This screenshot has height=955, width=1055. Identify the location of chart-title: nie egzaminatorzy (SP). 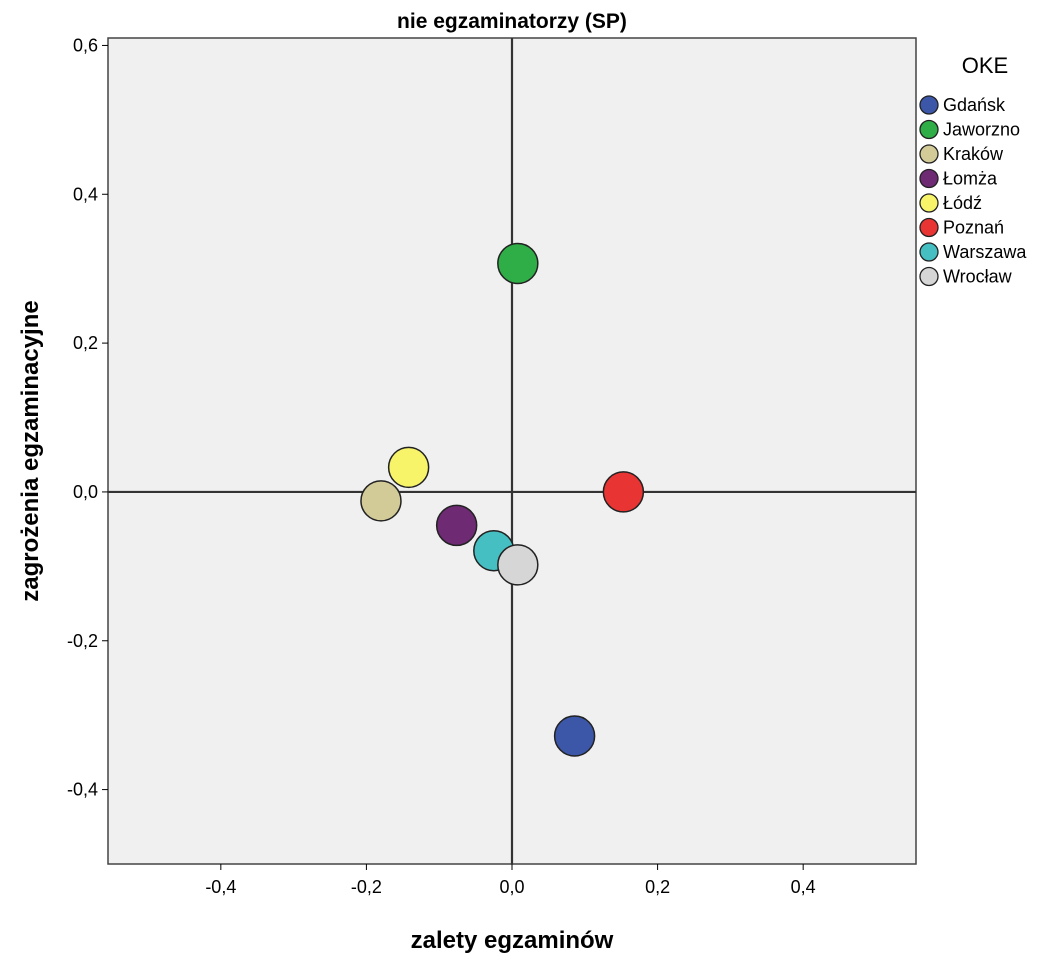
(512, 21).